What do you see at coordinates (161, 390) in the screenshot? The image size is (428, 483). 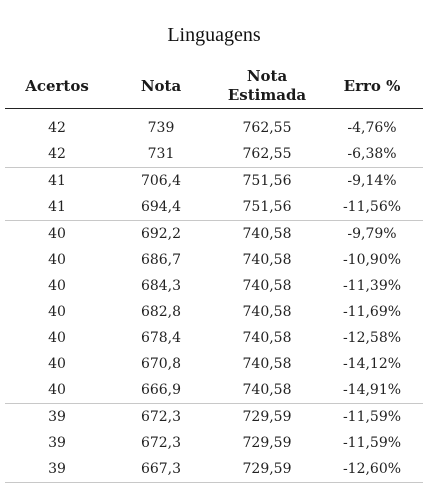 I see `cell-nota: 666,9` at bounding box center [161, 390].